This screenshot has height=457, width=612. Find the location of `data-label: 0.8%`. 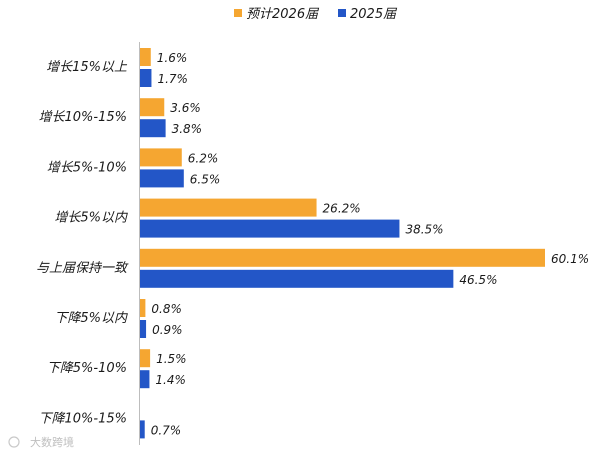

data-label: 0.8% is located at coordinates (166, 309).